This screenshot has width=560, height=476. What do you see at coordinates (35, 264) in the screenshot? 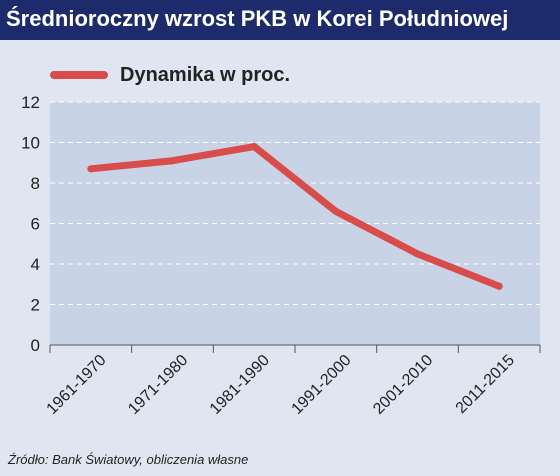
I see `y-tick-label: 4` at bounding box center [35, 264].